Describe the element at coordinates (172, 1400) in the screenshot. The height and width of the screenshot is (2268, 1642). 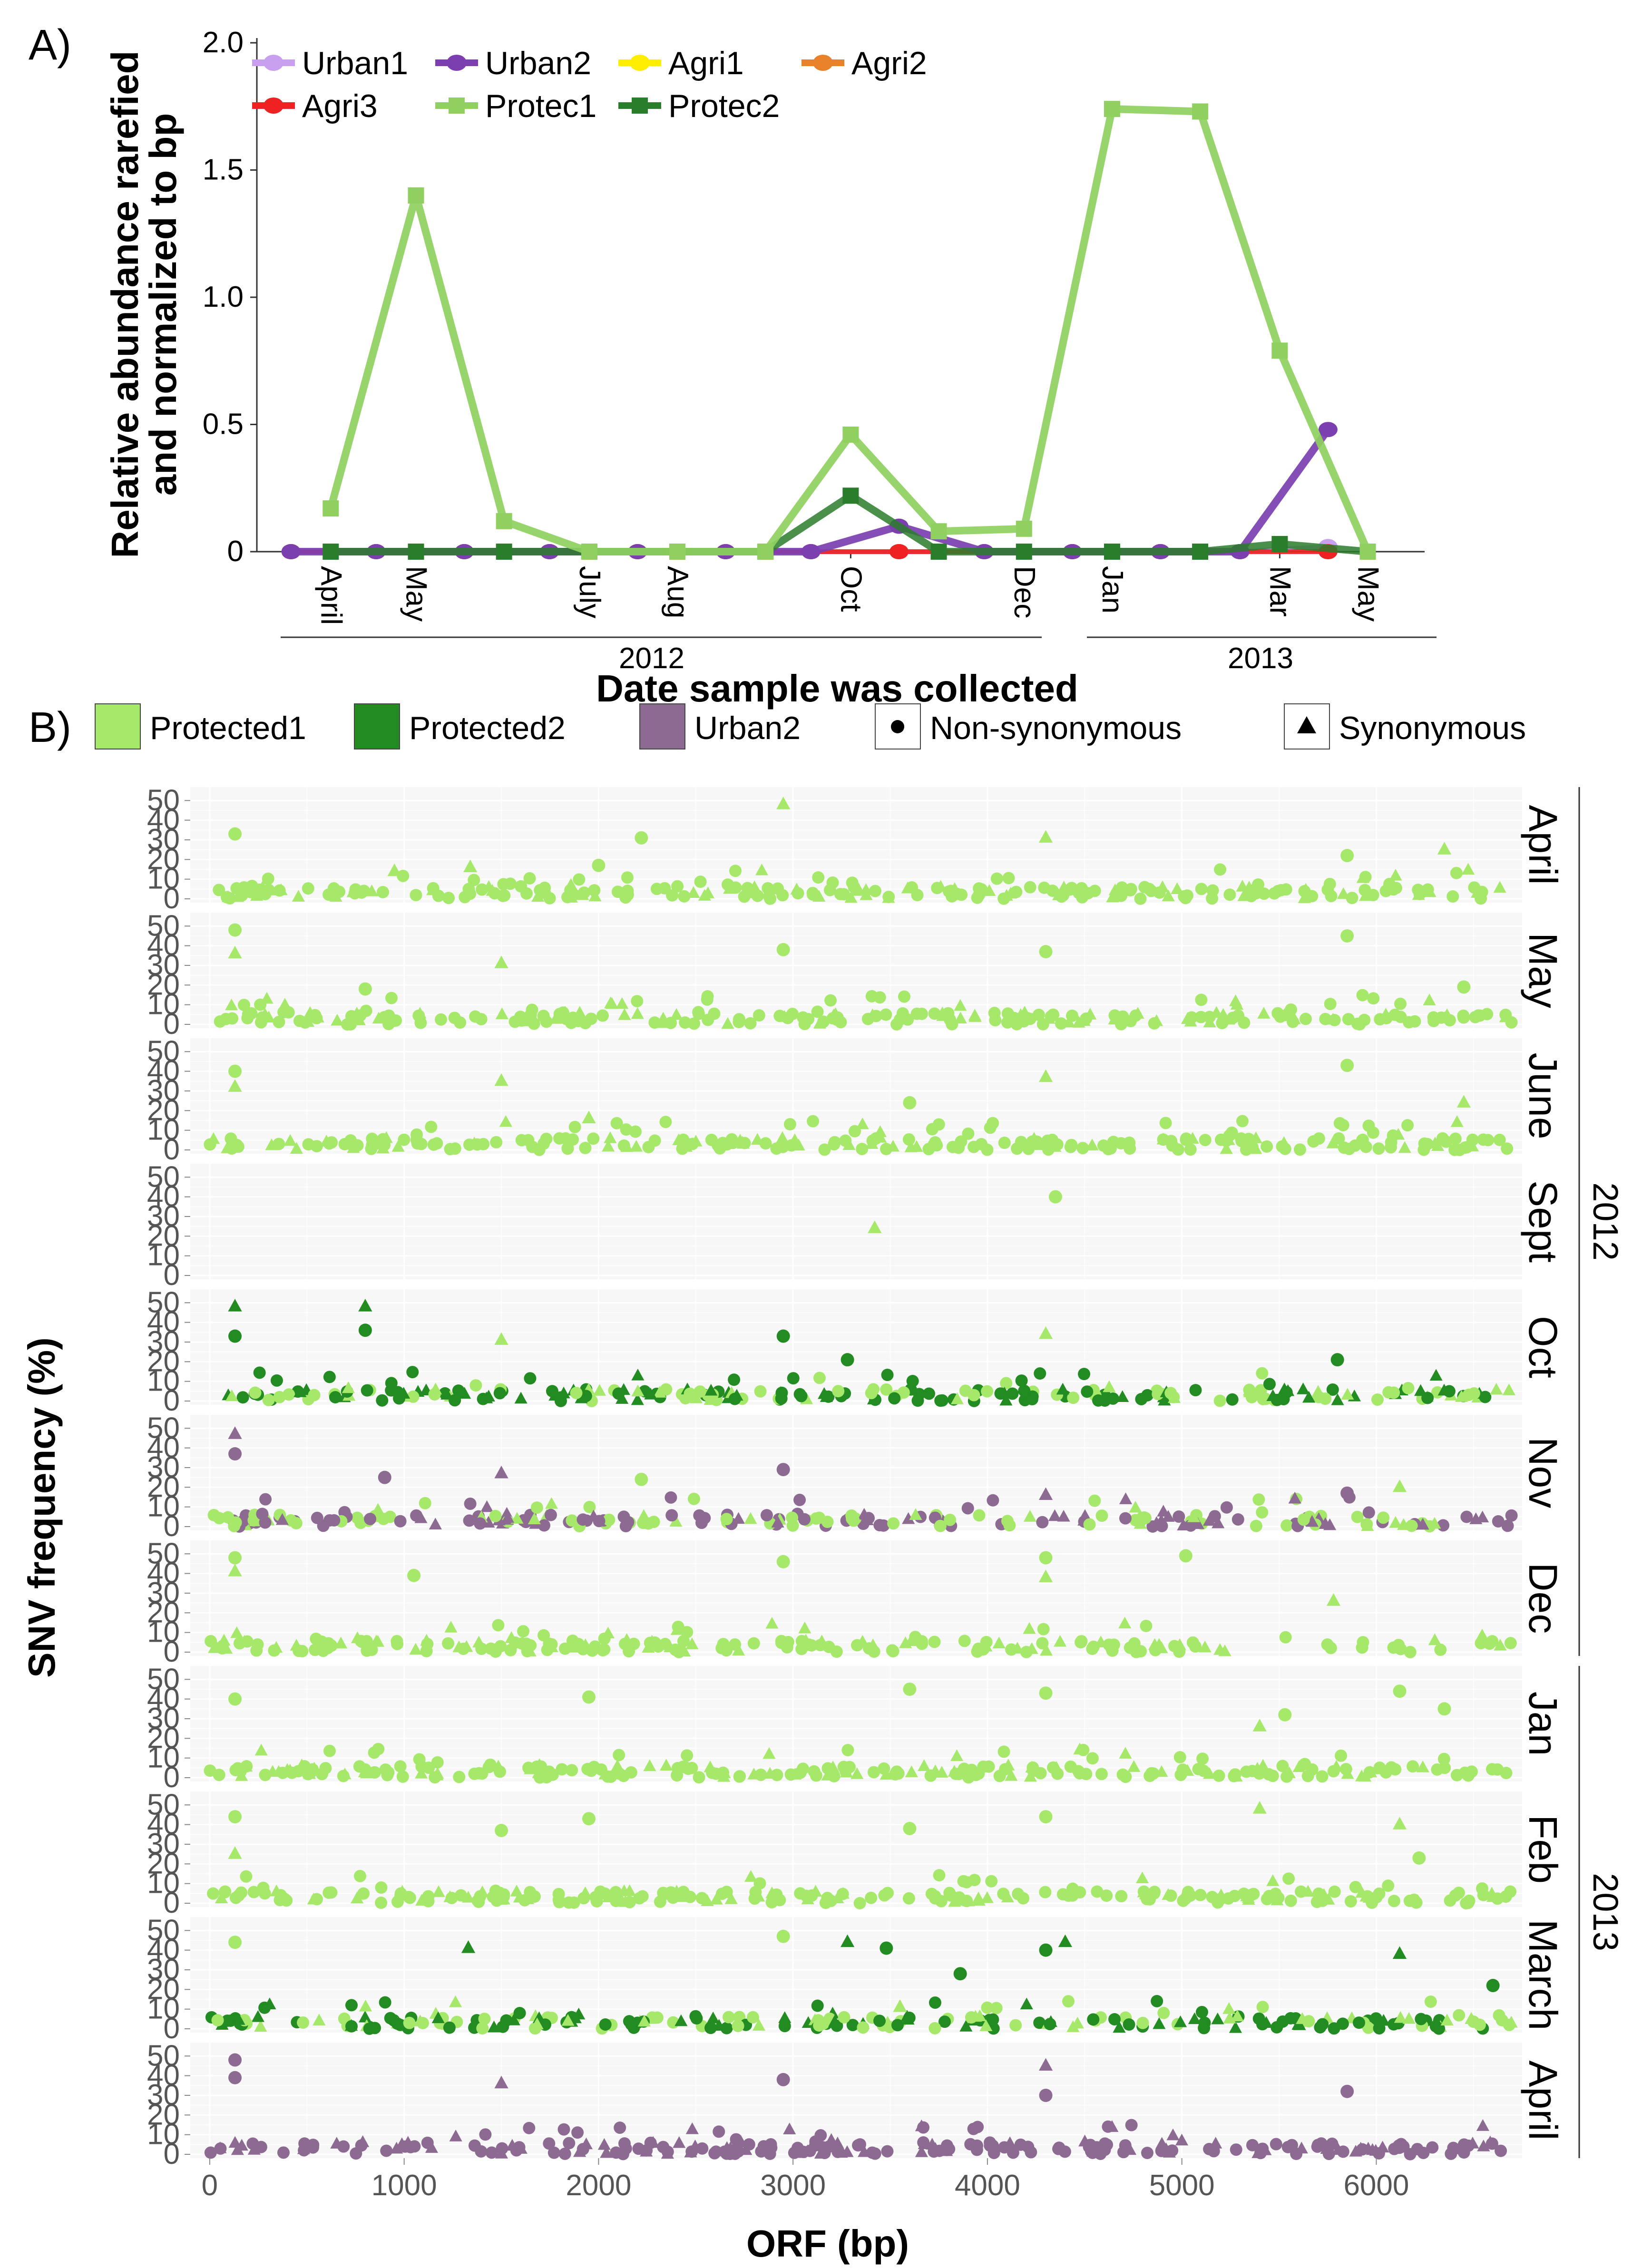
I see `facet-y-tick-label: 0` at that location.